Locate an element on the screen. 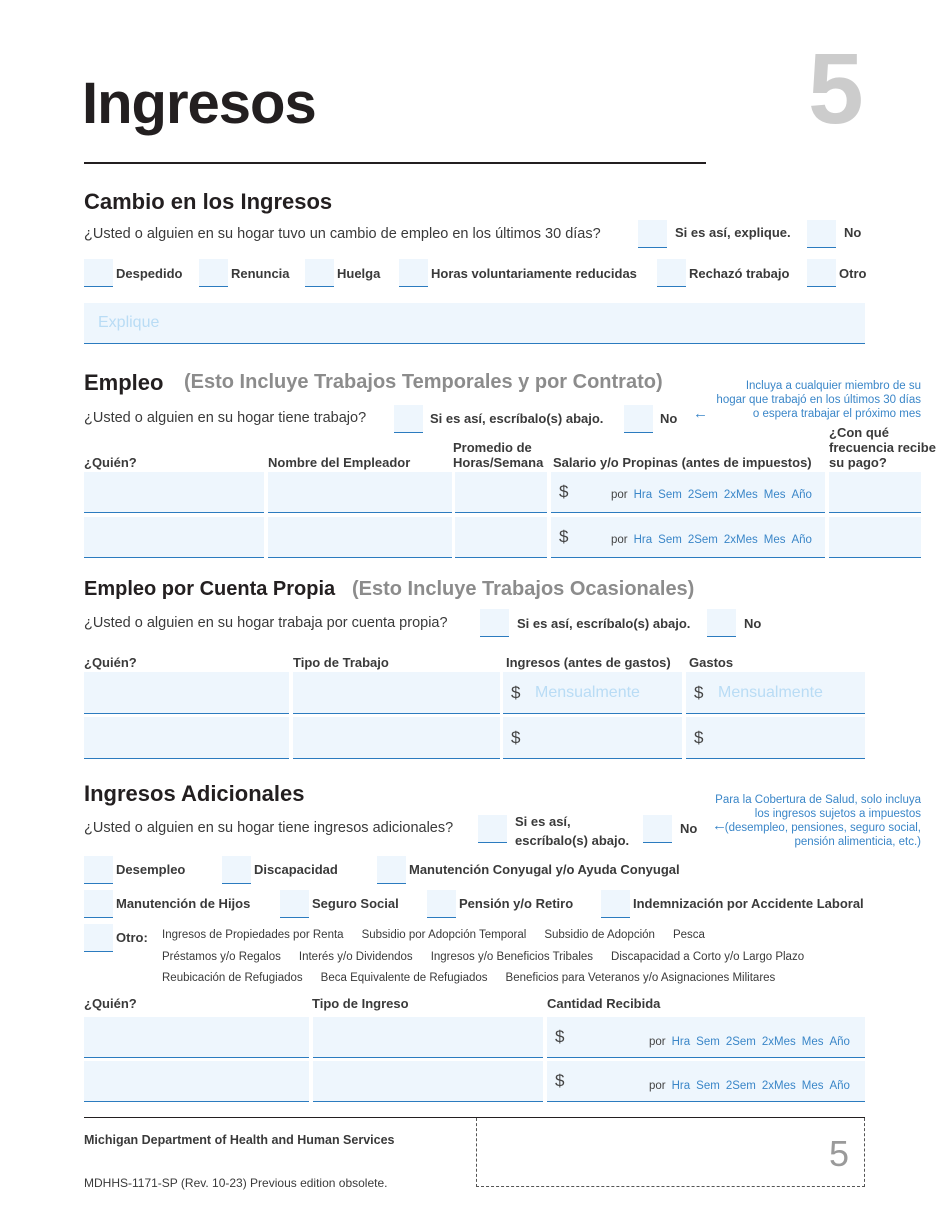 Image resolution: width=950 pixels, height=1230 pixels. income-input: $ is located at coordinates (592, 738).